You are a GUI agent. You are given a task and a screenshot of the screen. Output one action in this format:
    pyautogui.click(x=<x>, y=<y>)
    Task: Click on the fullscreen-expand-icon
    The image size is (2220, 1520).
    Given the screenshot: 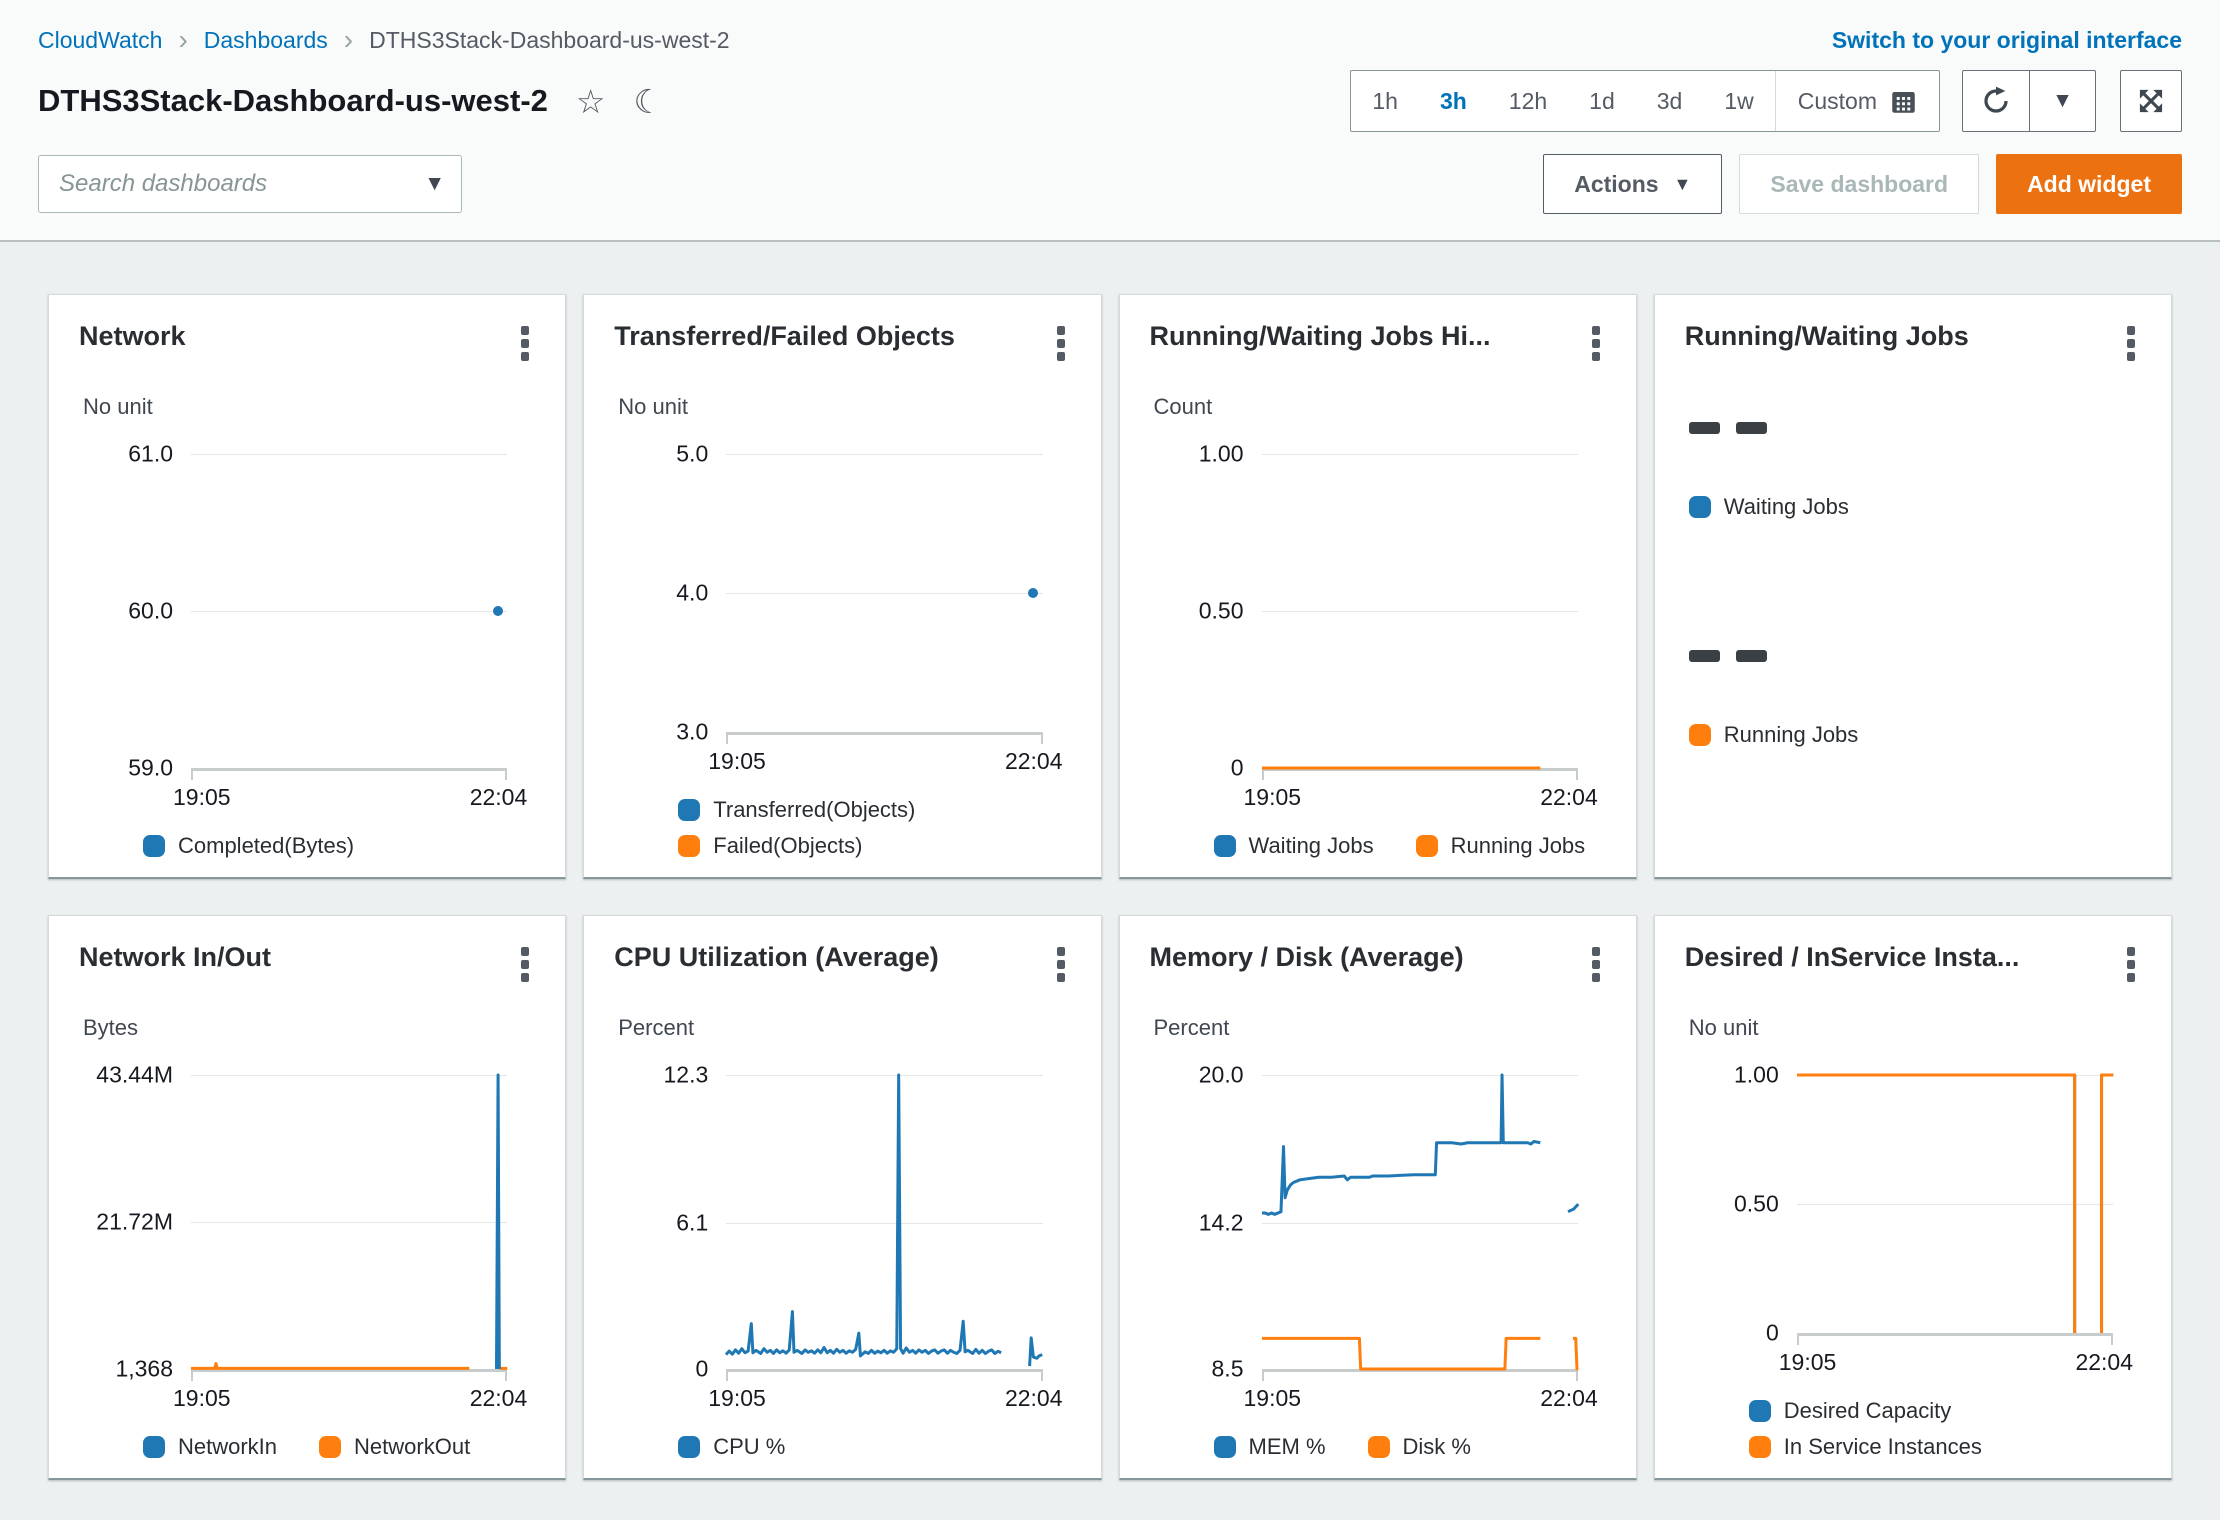 What is the action you would take?
    pyautogui.click(x=2151, y=101)
    